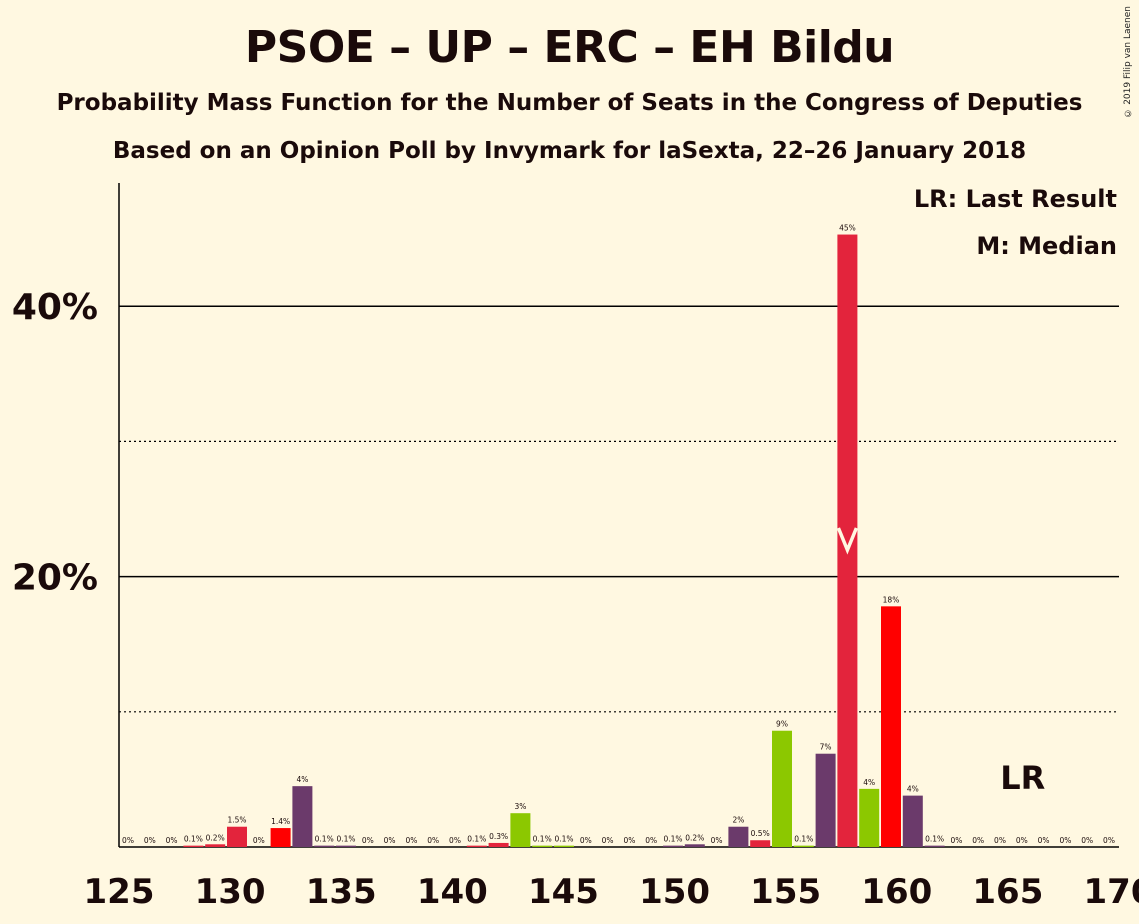  Describe the element at coordinates (236, 820) in the screenshot. I see `bar-value-label: 1.5%` at that location.